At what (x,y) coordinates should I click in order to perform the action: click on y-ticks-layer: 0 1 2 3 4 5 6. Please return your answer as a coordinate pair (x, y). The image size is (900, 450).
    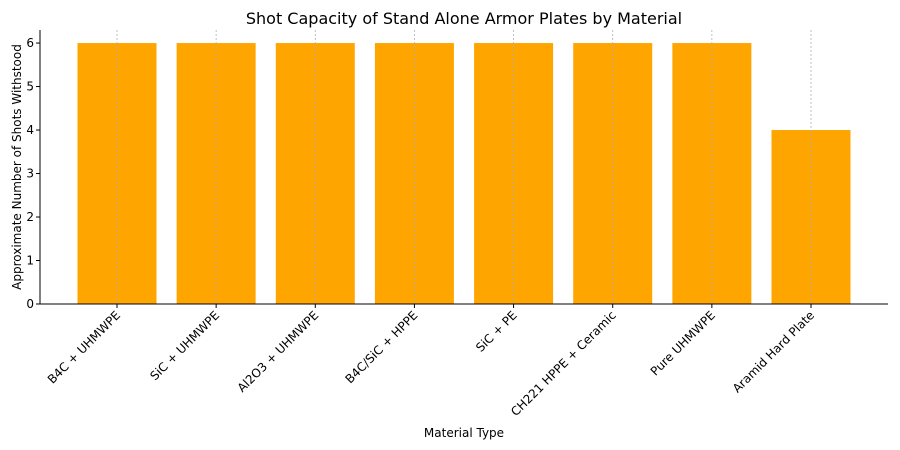
    Looking at the image, I should click on (33, 173).